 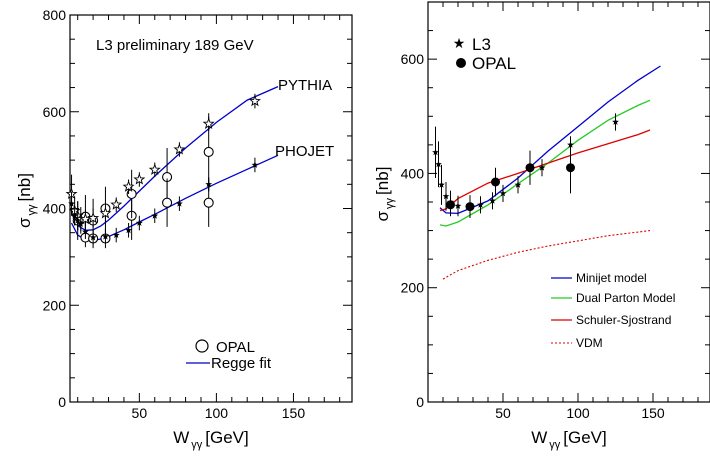 I want to click on right-y-tick-label: 0, so click(x=420, y=402).